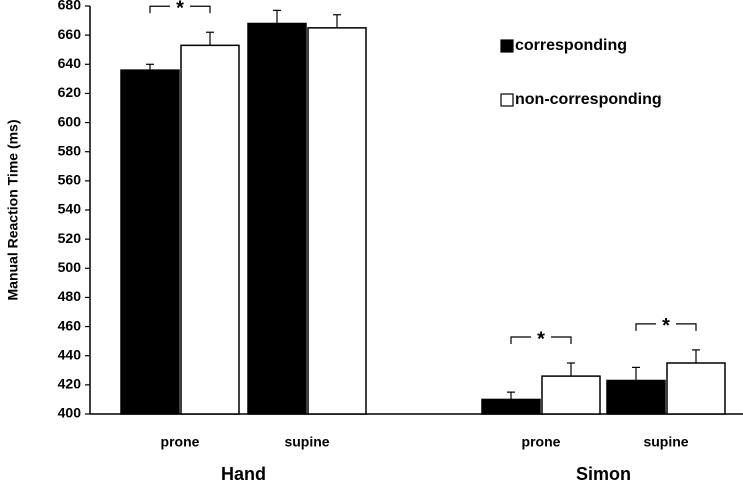 This screenshot has height=485, width=743. I want to click on y-tick-label: 640, so click(70, 63).